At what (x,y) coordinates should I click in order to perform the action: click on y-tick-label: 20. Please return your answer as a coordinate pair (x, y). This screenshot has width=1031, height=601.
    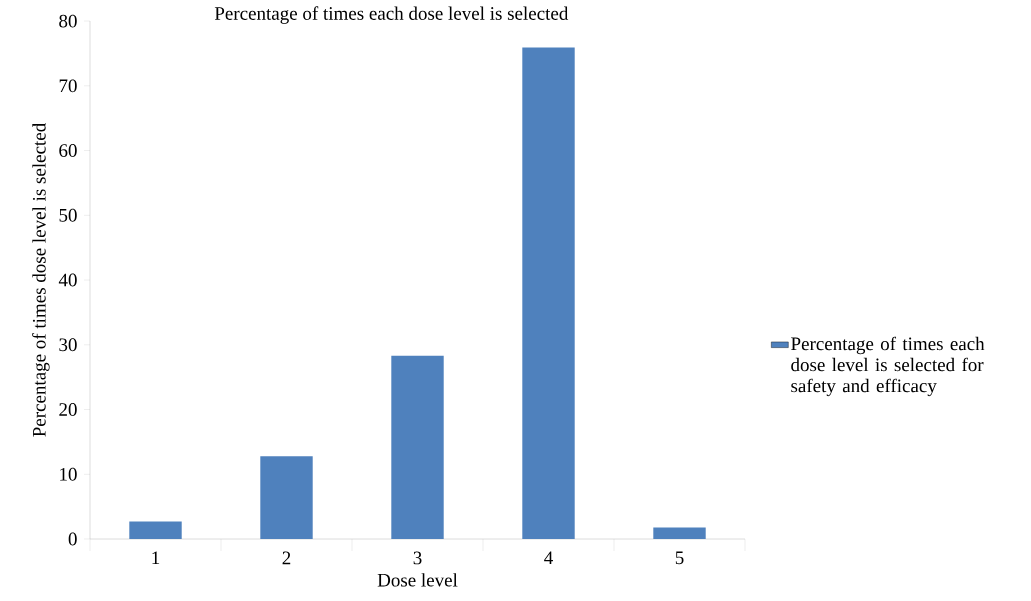
    Looking at the image, I should click on (68, 409).